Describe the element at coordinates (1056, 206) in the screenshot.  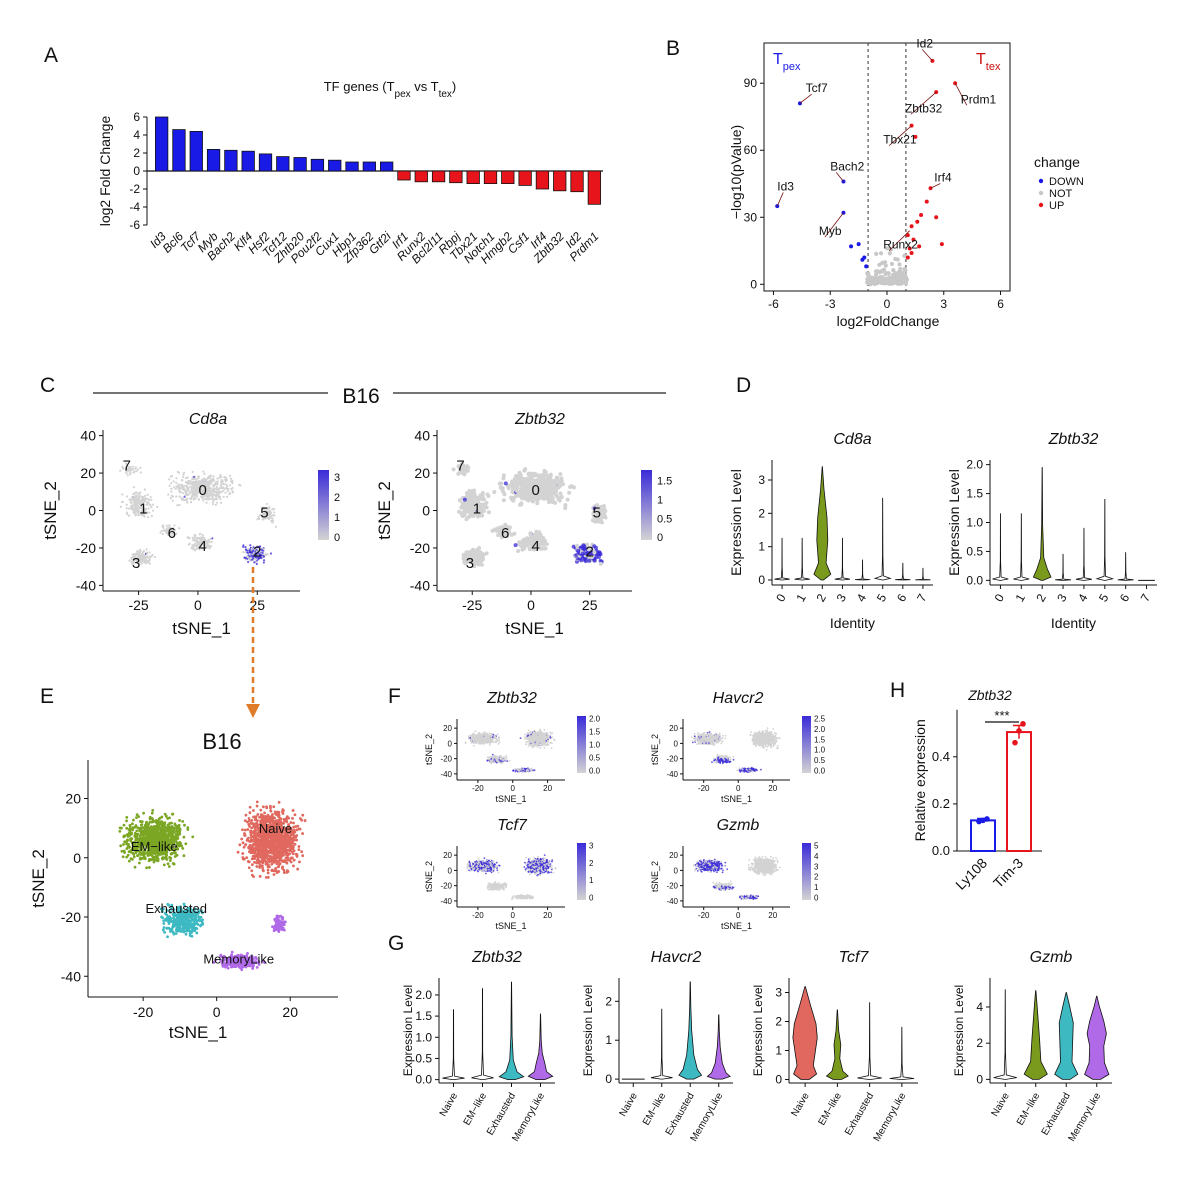
I see `panel-b-legend-label: UP` at that location.